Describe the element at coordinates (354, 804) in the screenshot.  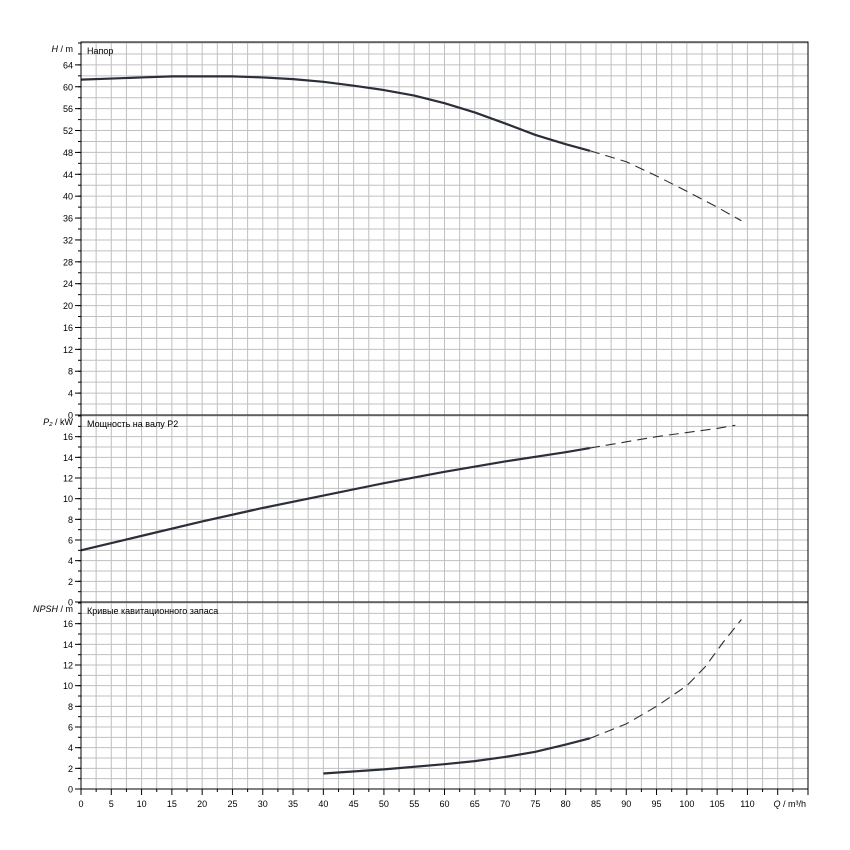
I see `x-tick-label: 45` at that location.